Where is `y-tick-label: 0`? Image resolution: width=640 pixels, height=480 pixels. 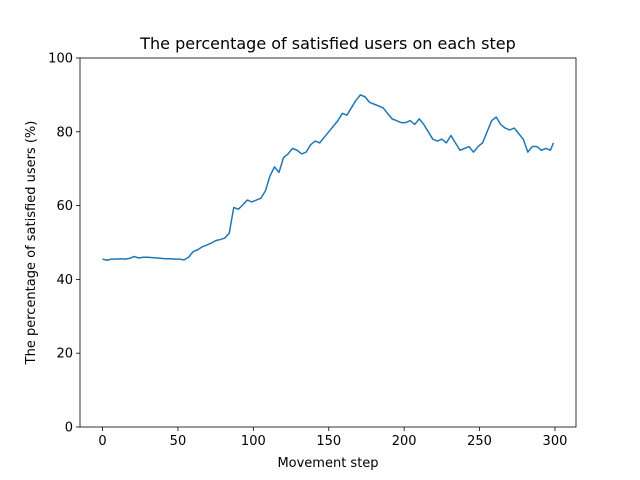 y-tick-label: 0 is located at coordinates (69, 428).